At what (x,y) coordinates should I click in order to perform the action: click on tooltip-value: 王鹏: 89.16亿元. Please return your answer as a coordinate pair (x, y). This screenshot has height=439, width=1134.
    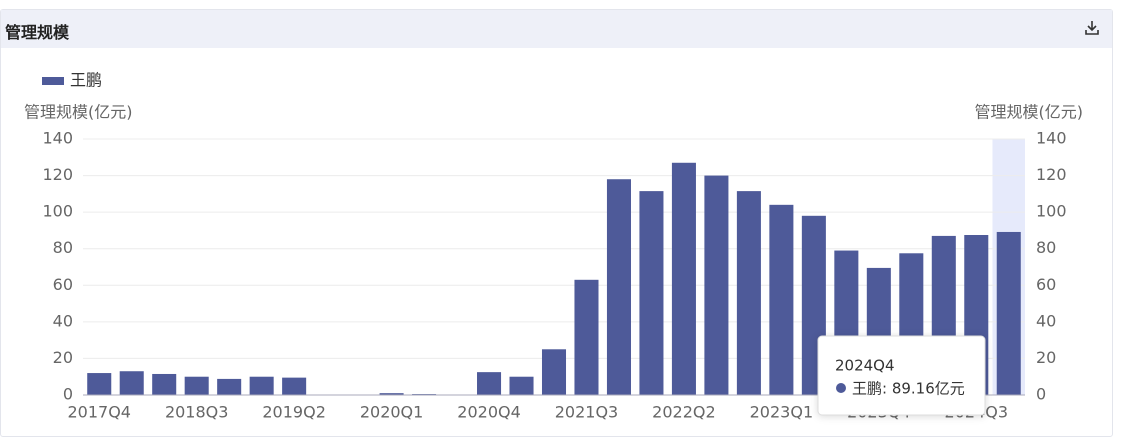
    Looking at the image, I should click on (908, 389).